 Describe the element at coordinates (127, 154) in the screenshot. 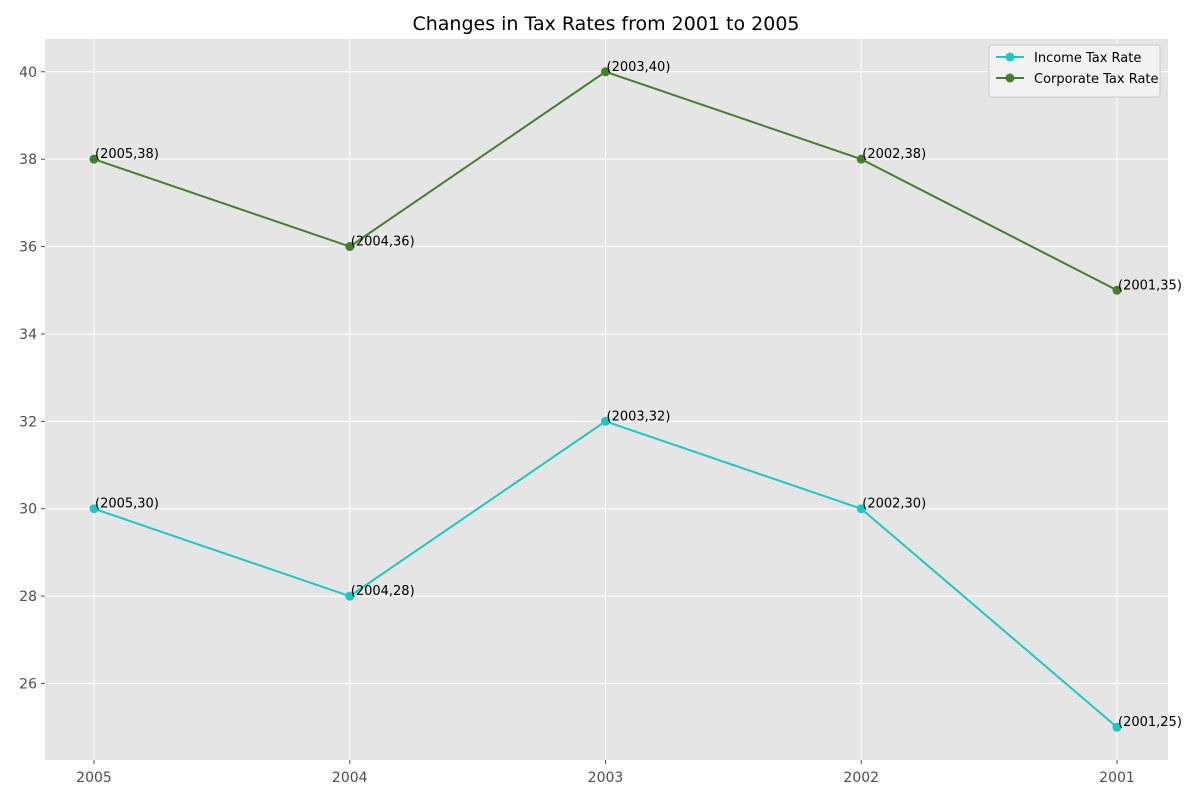

I see `data-label-corporate-tax-rate: (2005,38)` at that location.